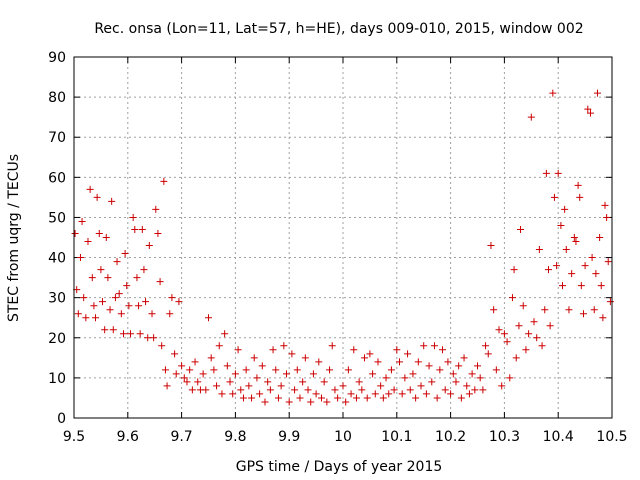 The width and height of the screenshot is (640, 480). What do you see at coordinates (558, 437) in the screenshot?
I see `x-tick-label: 10.4` at bounding box center [558, 437].